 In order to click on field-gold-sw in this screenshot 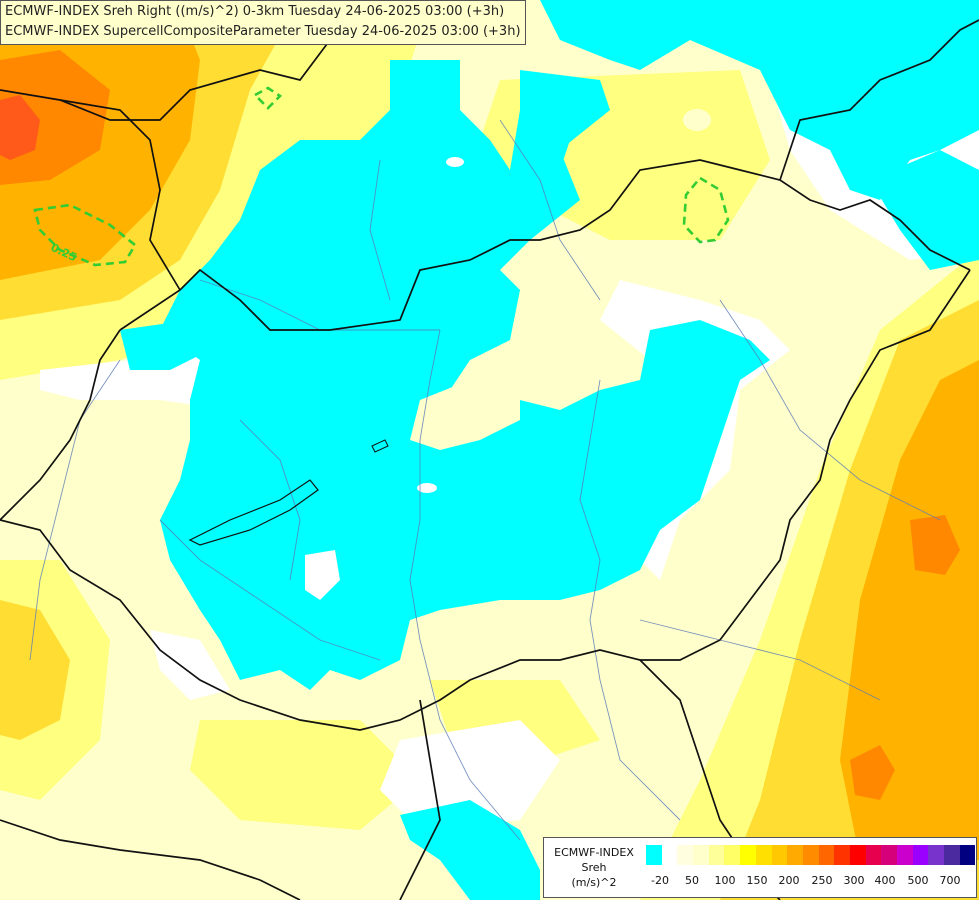, I will do `click(35, 670)`.